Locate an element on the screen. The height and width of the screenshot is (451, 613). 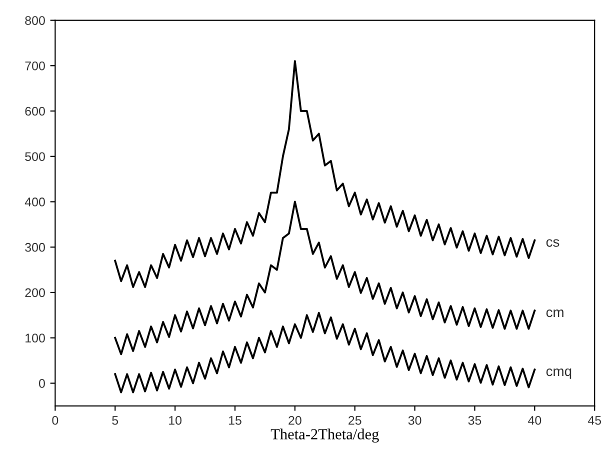
y-tick-label: 100 is located at coordinates (35, 338).